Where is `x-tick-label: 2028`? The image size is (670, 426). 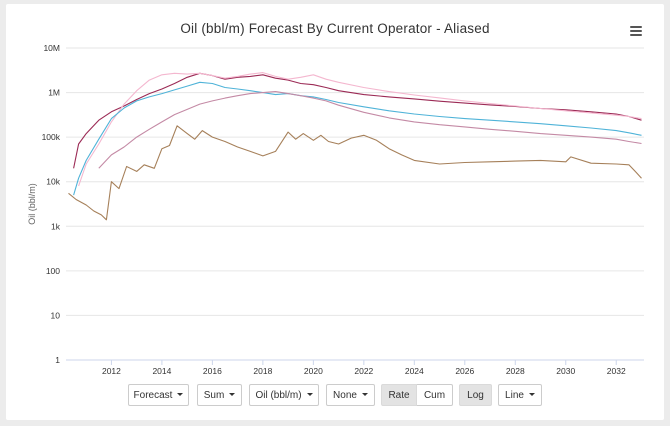 x-tick-label: 2028 is located at coordinates (515, 371).